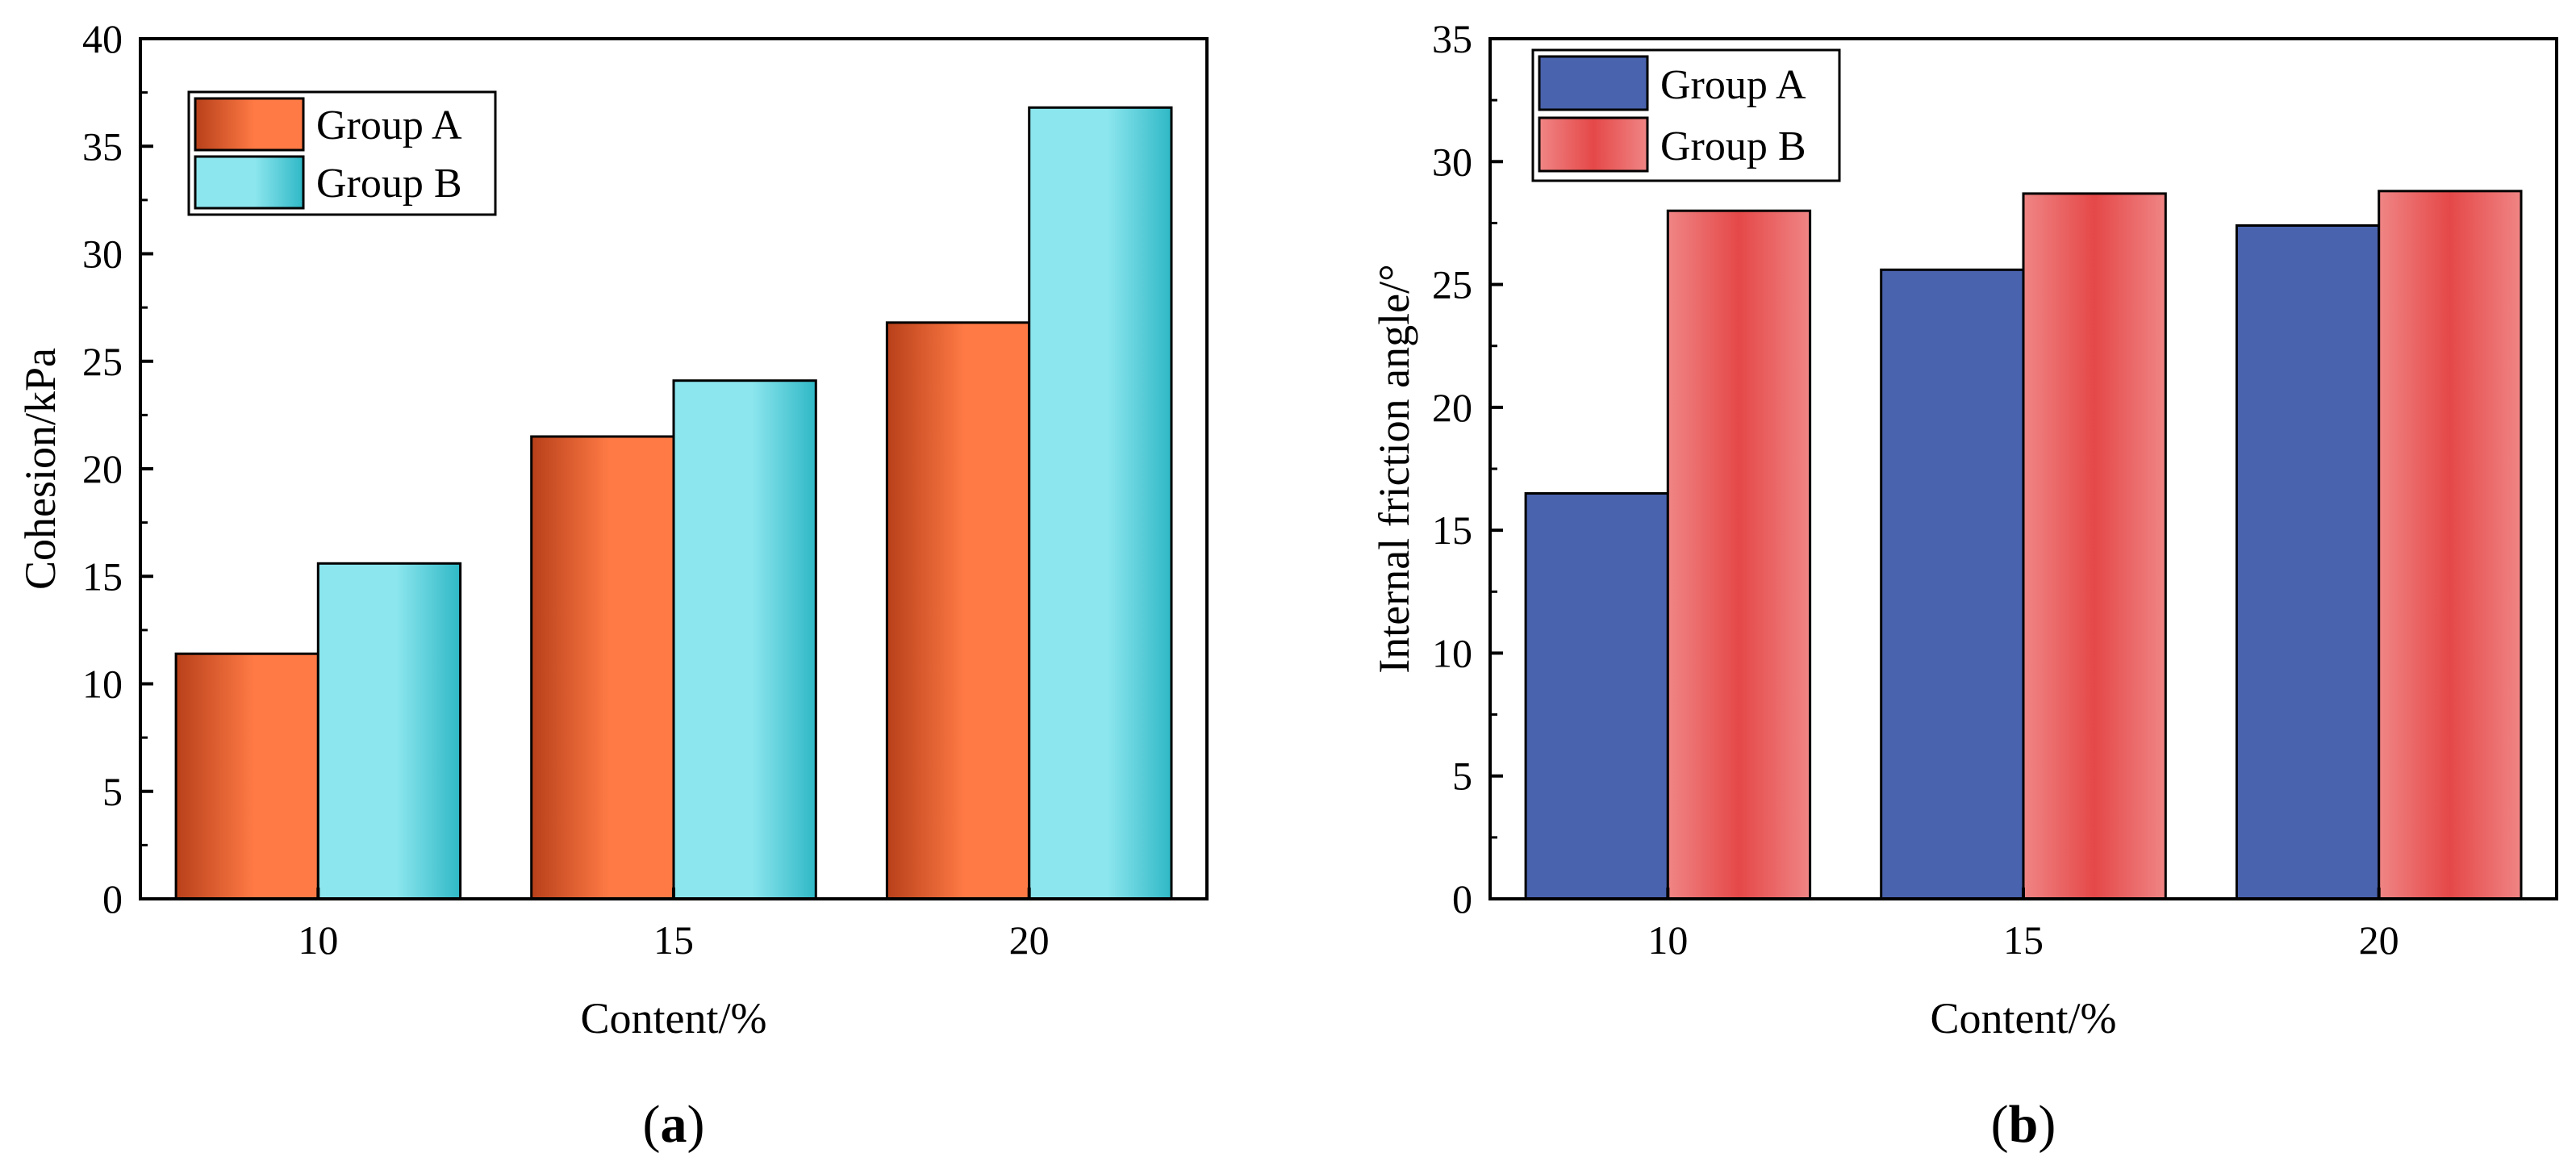 This screenshot has height=1174, width=2576. I want to click on y-tick-label-a-20: 20, so click(102, 468).